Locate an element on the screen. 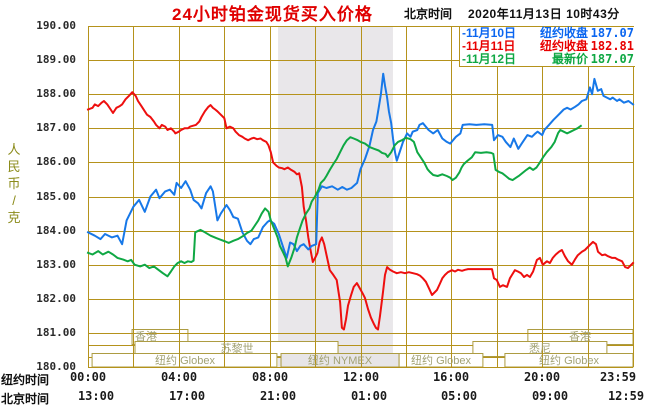 The image size is (645, 416). bj-time-tick-label: 12:59 is located at coordinates (626, 396).